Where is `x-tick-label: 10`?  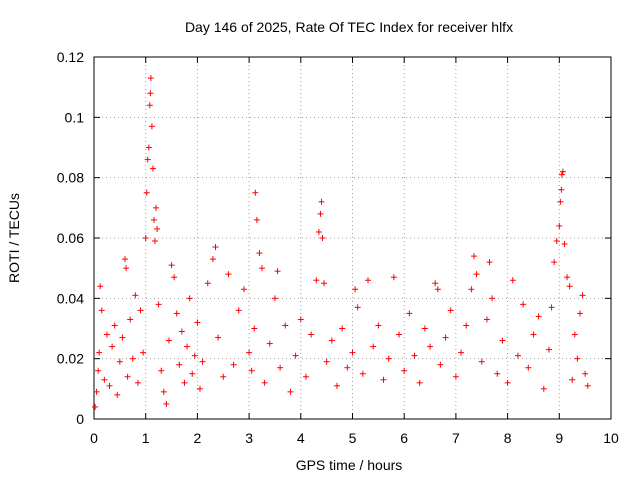
x-tick-label: 10 is located at coordinates (611, 438).